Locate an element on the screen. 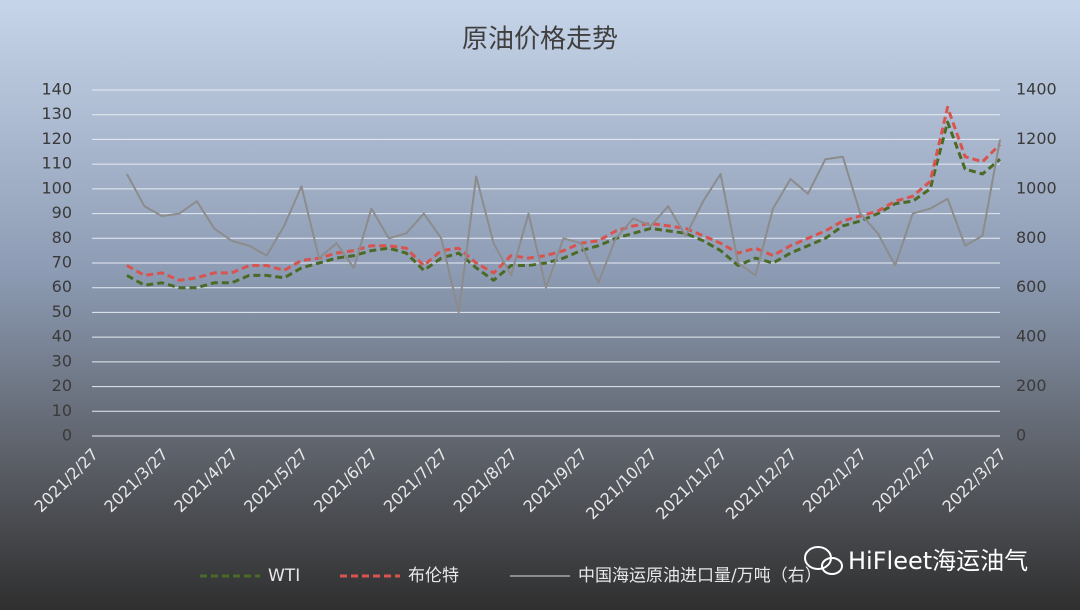  y2-tick-label: 1400 is located at coordinates (1036, 89).